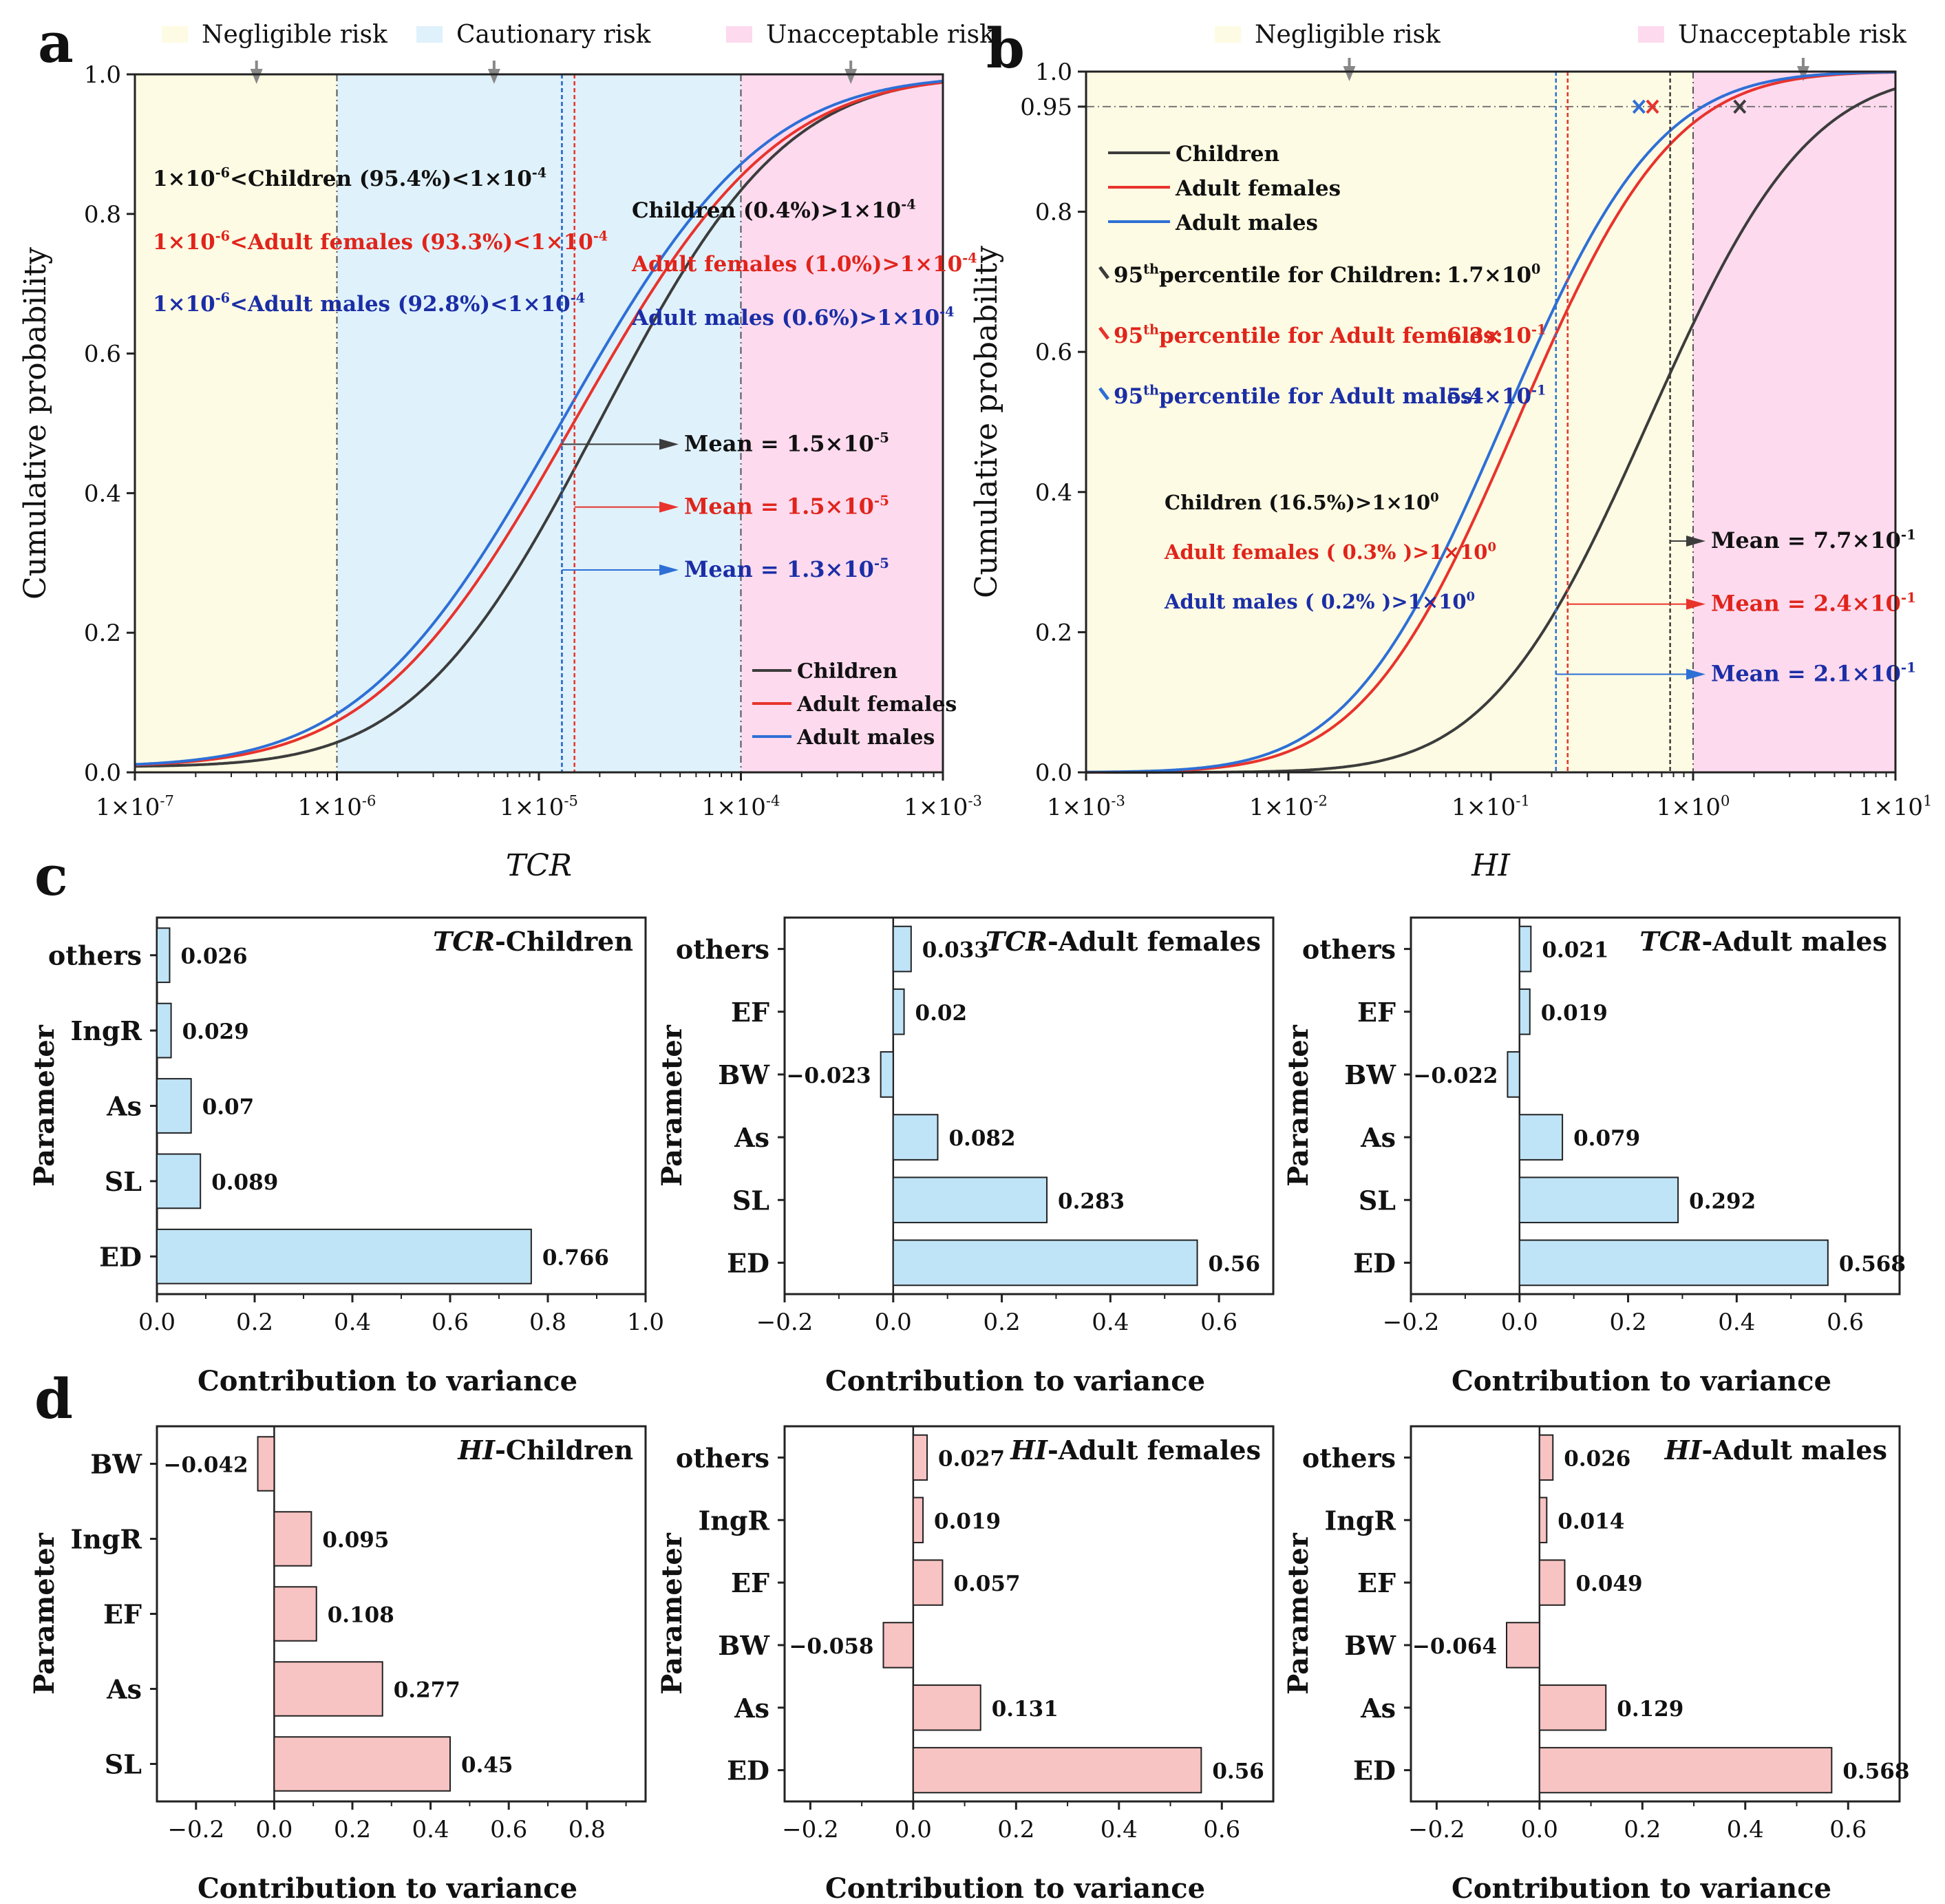  What do you see at coordinates (361, 1615) in the screenshot?
I see `value-label: 0.108` at bounding box center [361, 1615].